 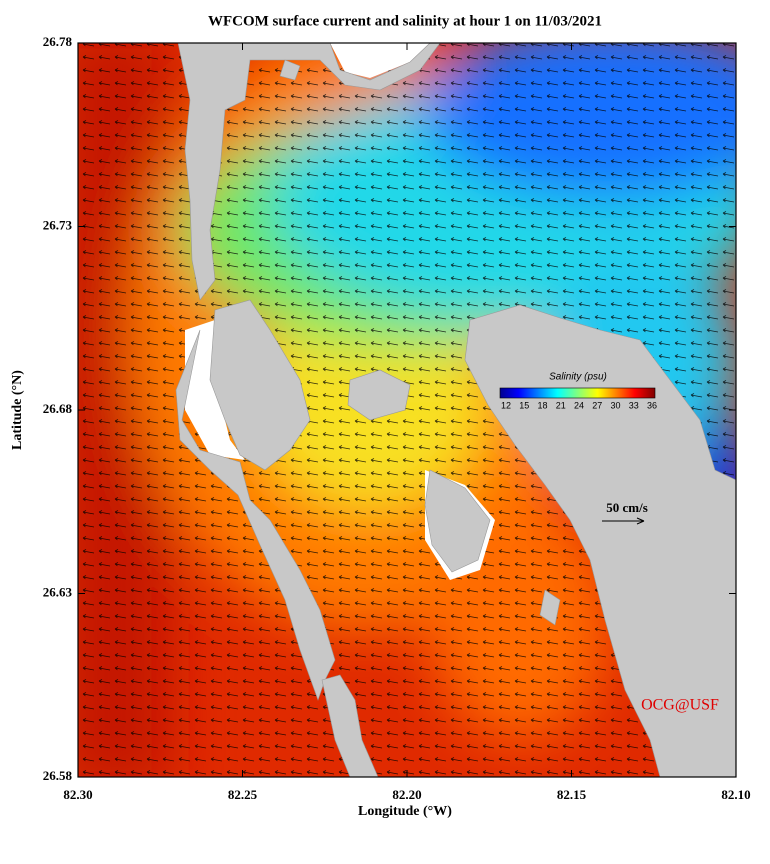 I want to click on x-tick-label: 82.30, so click(x=77, y=794).